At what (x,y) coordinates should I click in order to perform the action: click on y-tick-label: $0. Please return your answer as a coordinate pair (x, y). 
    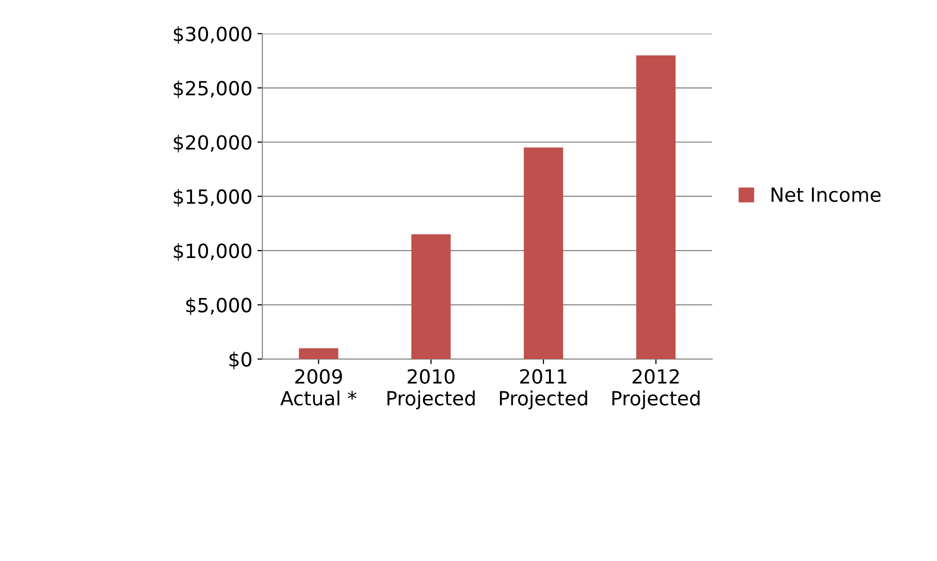
    Looking at the image, I should click on (241, 361).